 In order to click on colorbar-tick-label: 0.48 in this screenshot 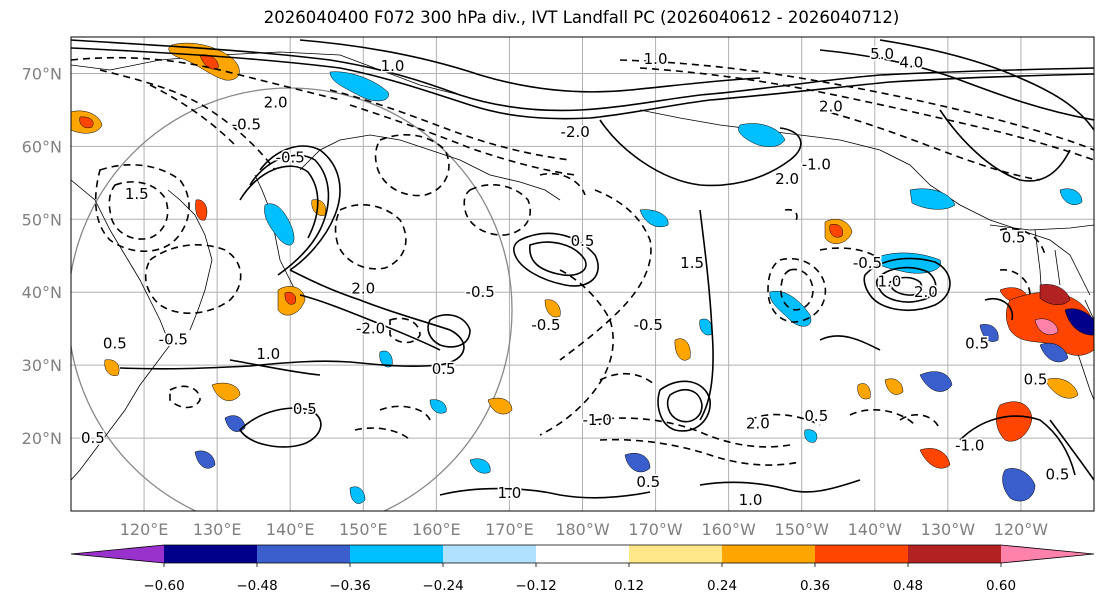, I will do `click(908, 586)`.